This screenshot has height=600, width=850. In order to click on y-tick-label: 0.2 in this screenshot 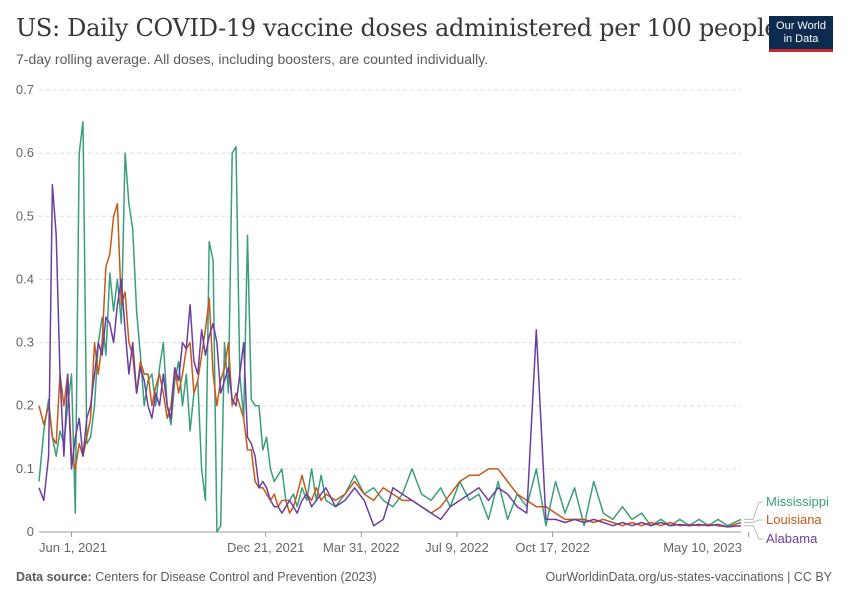, I will do `click(25, 405)`.